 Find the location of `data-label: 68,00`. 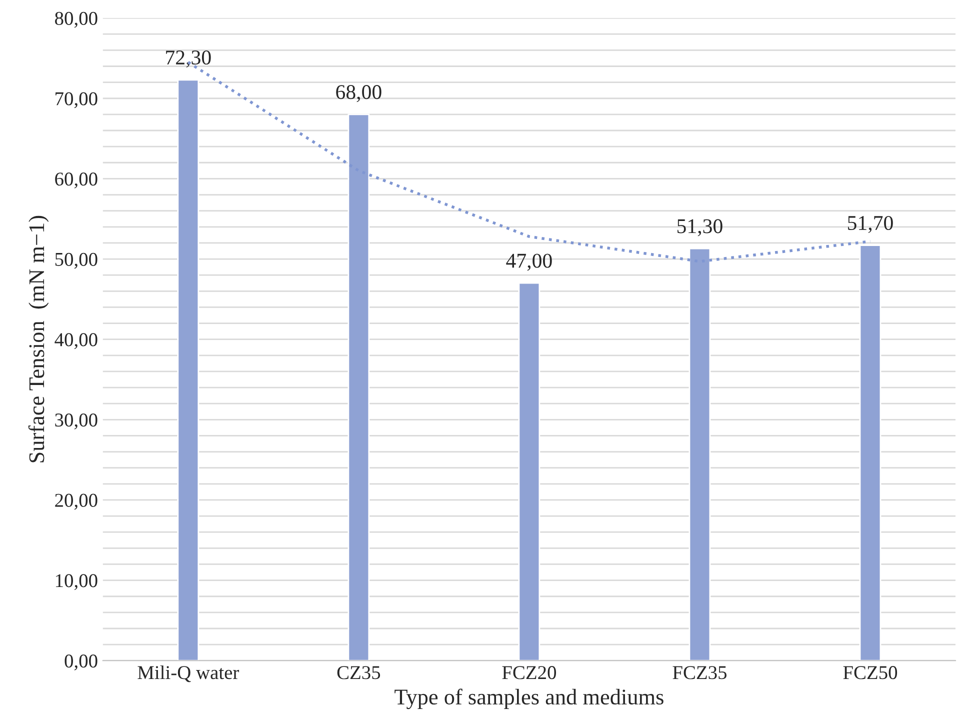

data-label: 68,00 is located at coordinates (359, 93).